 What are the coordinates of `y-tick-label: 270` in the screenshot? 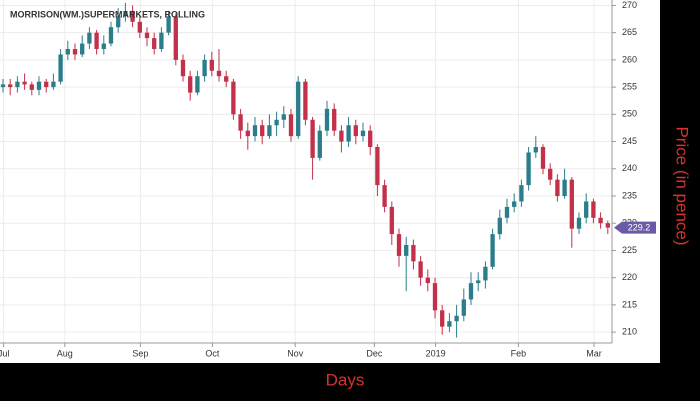 It's located at (629, 5).